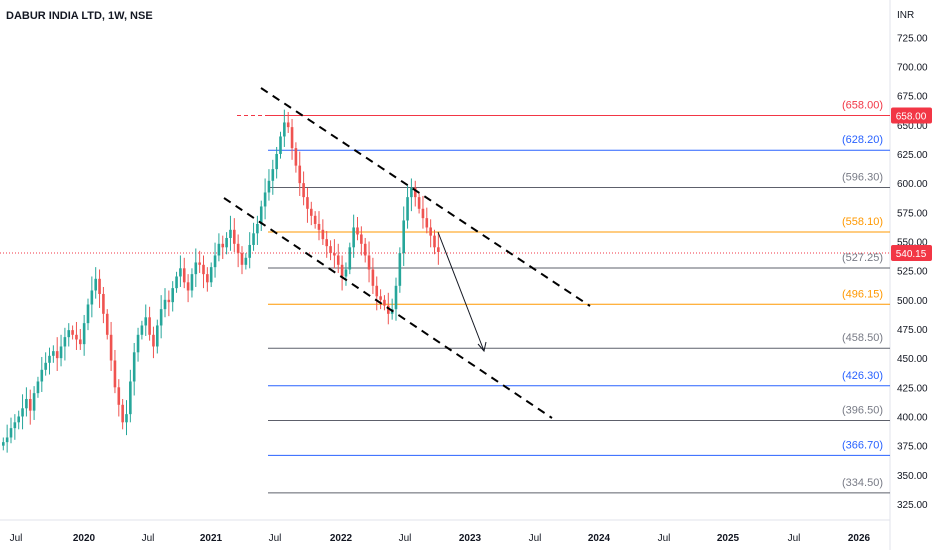 The image size is (932, 555). What do you see at coordinates (862, 258) in the screenshot?
I see `level-label: (527.25)` at bounding box center [862, 258].